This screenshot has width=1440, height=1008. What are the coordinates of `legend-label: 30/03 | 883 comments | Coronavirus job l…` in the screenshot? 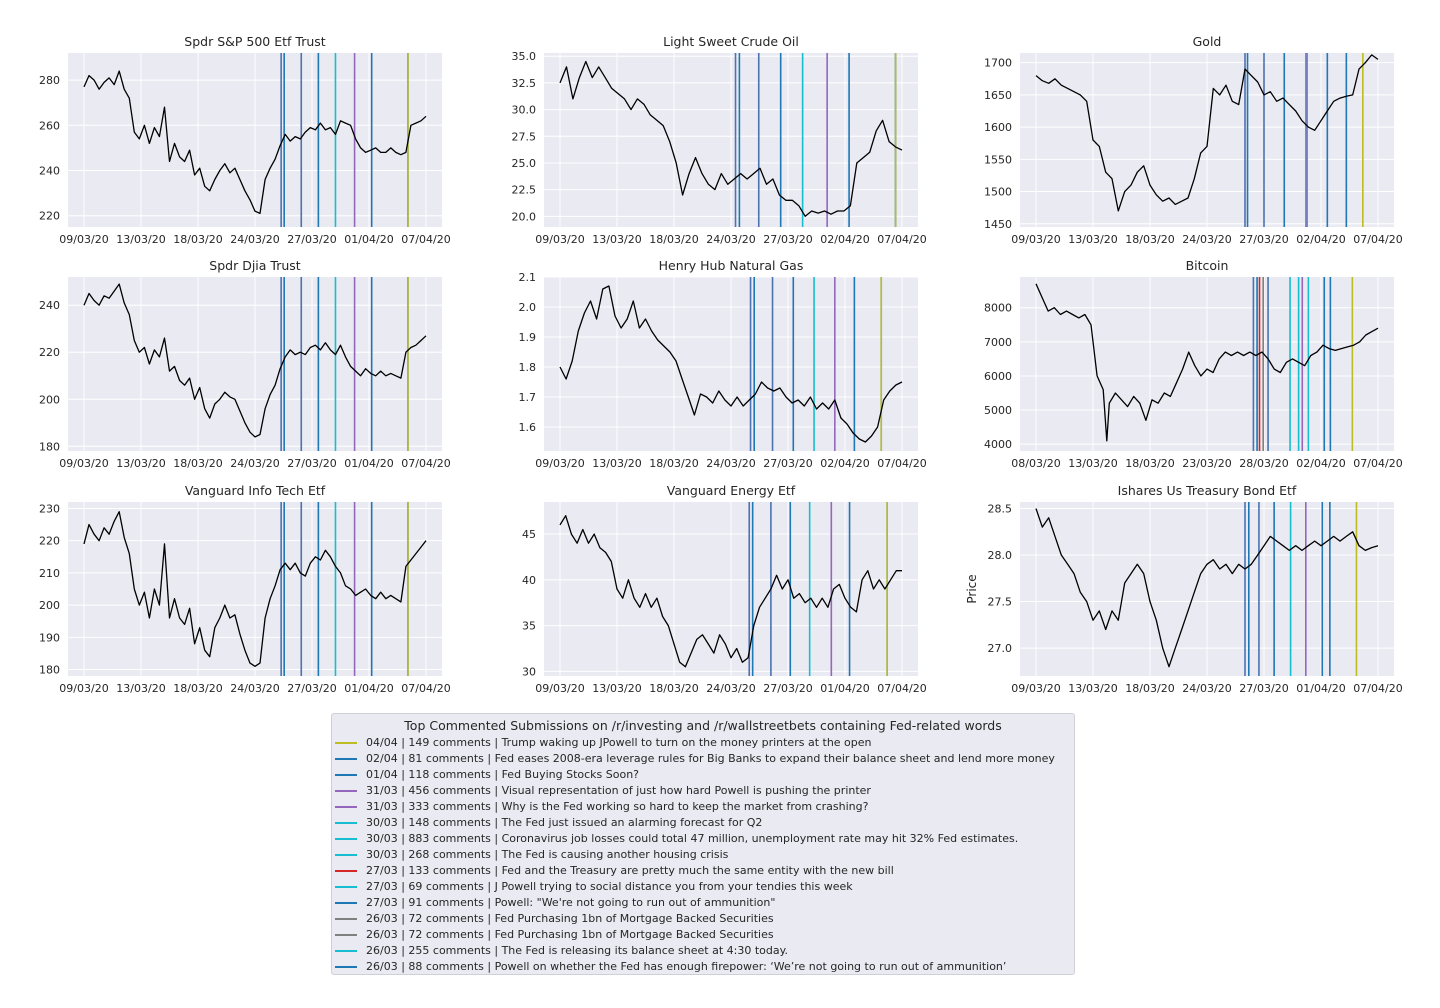 It's located at (692, 838).